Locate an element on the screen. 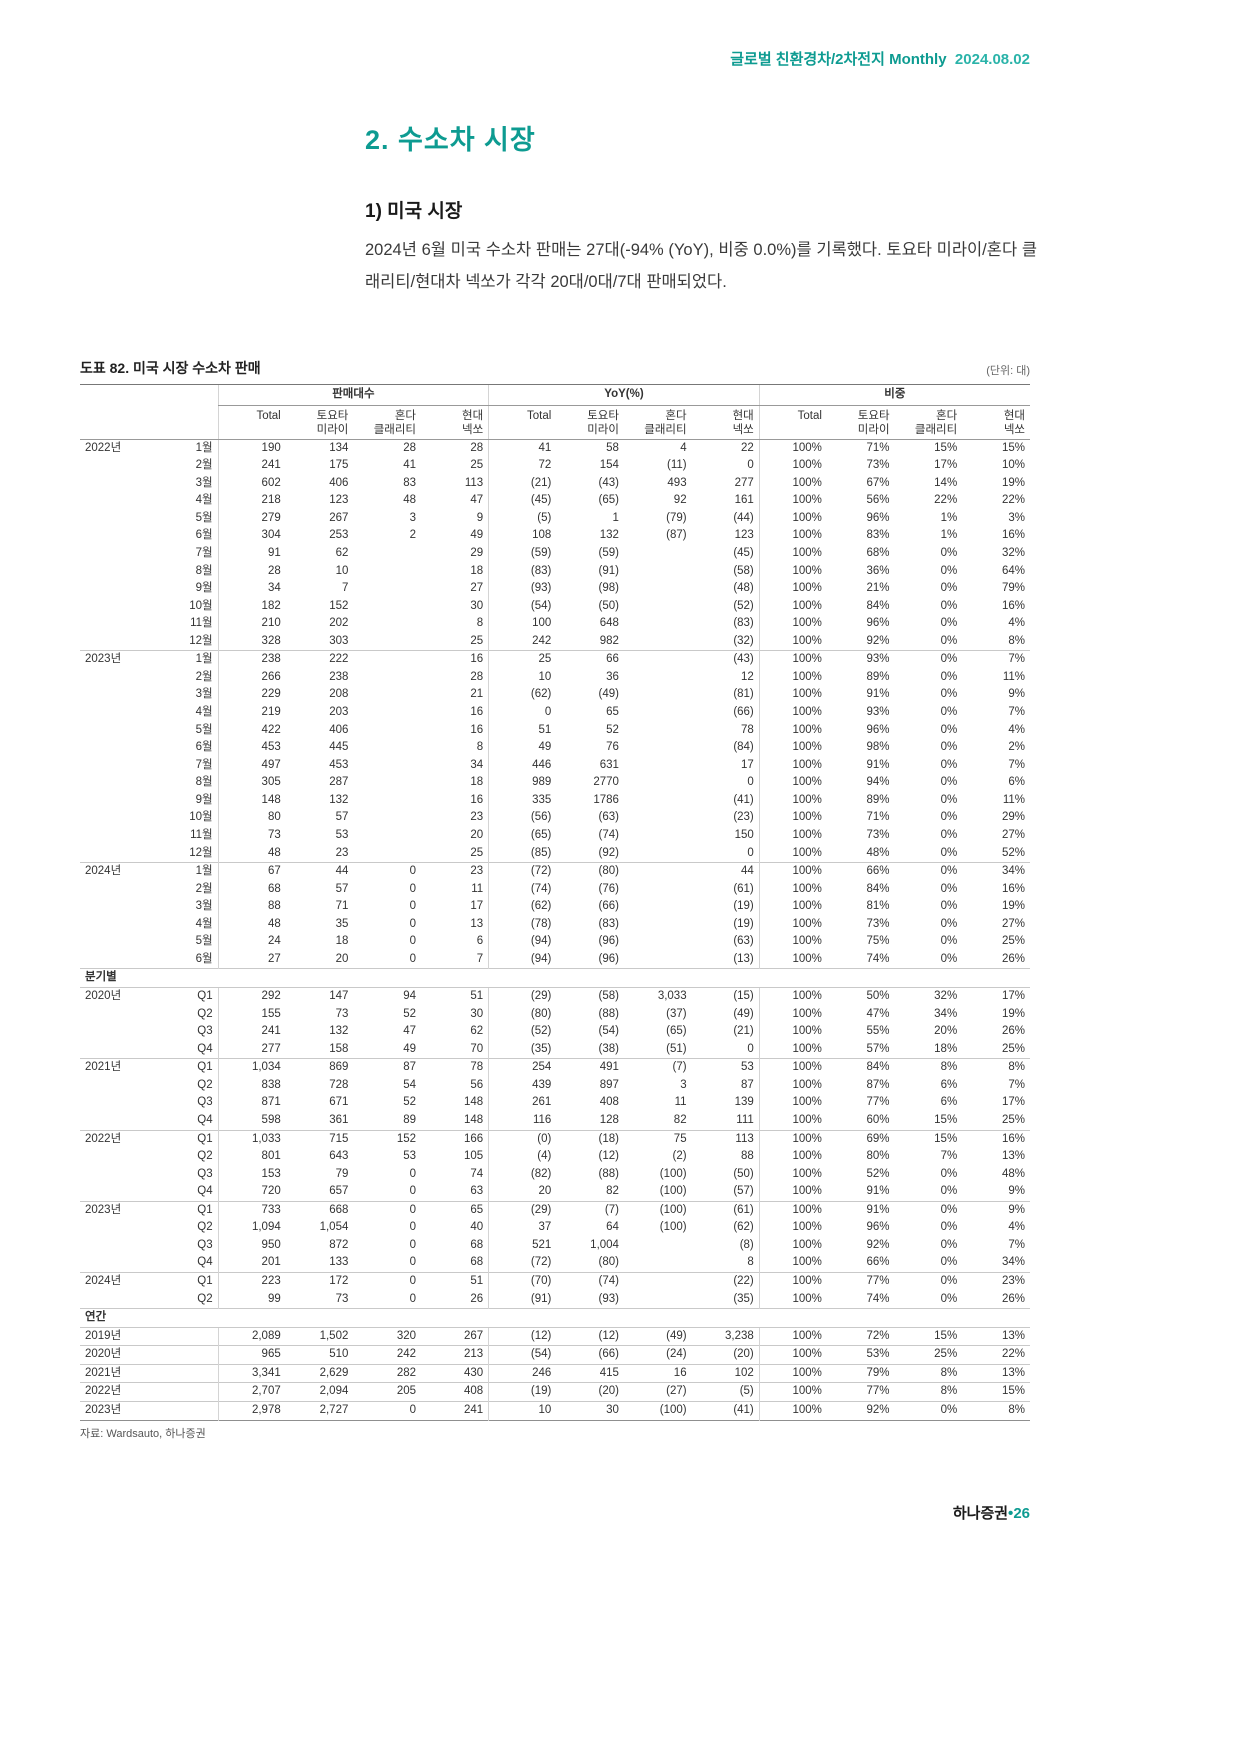 This screenshot has width=1241, height=1755. table-cell: (19) is located at coordinates (743, 923).